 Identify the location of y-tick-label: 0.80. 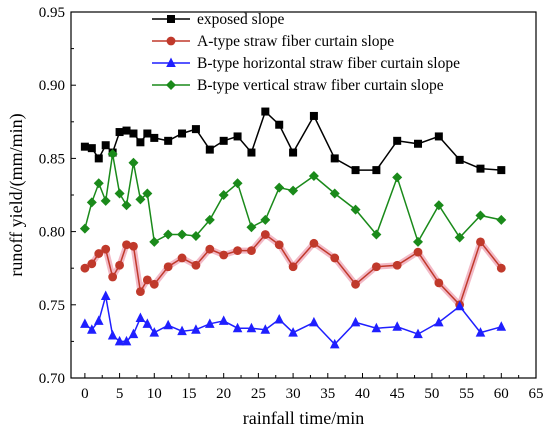
(52, 233).